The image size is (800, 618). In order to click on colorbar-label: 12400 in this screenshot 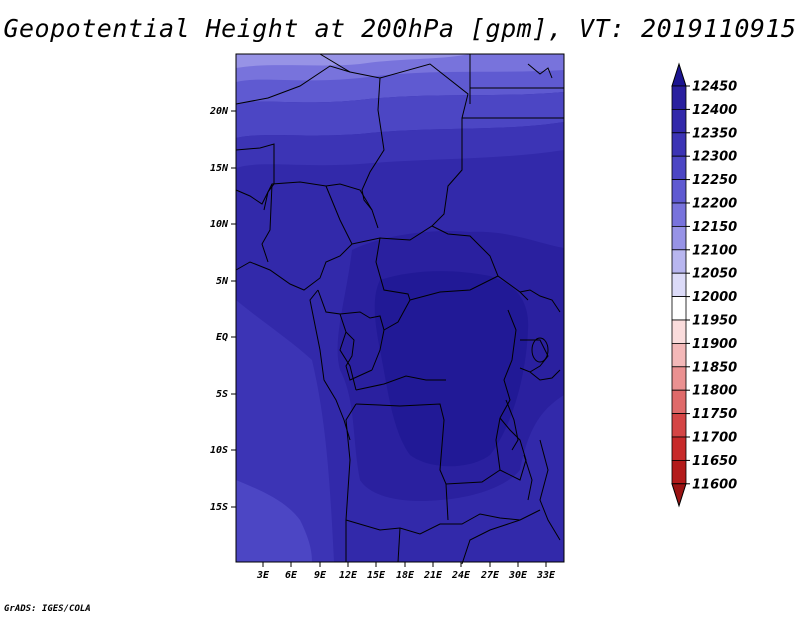, I will do `click(714, 110)`.